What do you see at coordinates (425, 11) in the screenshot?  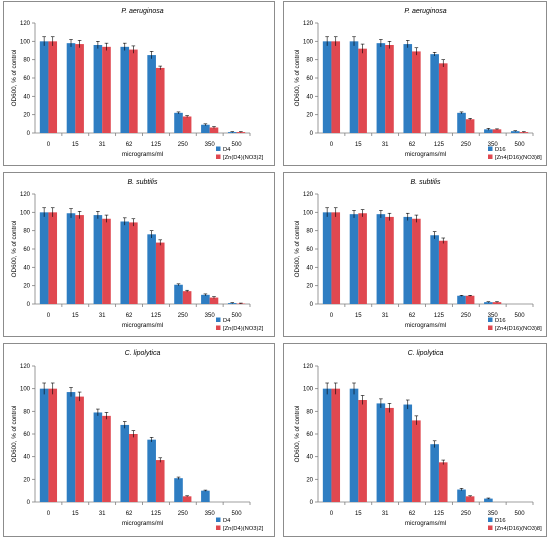 I see `chart-title: P. aeruginosa` at bounding box center [425, 11].